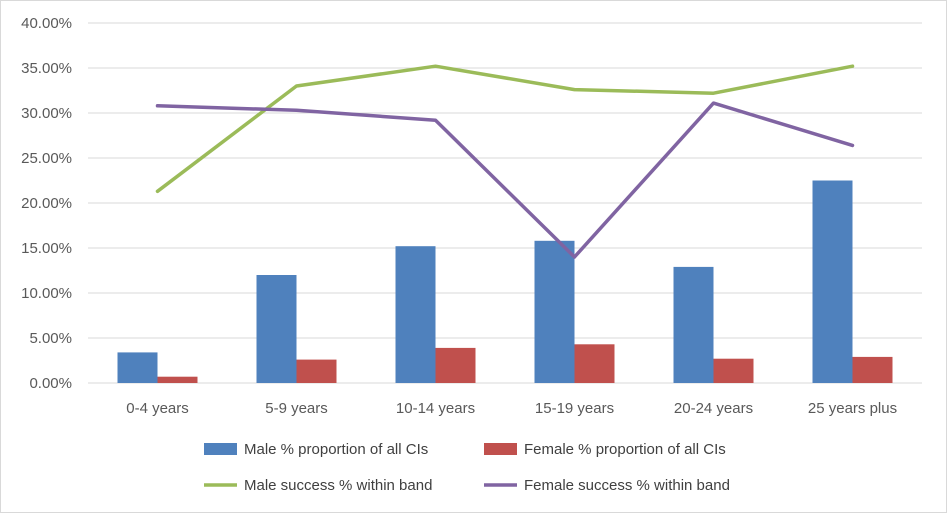 This screenshot has height=513, width=947. I want to click on x-tick-label: 5-9 years, so click(296, 408).